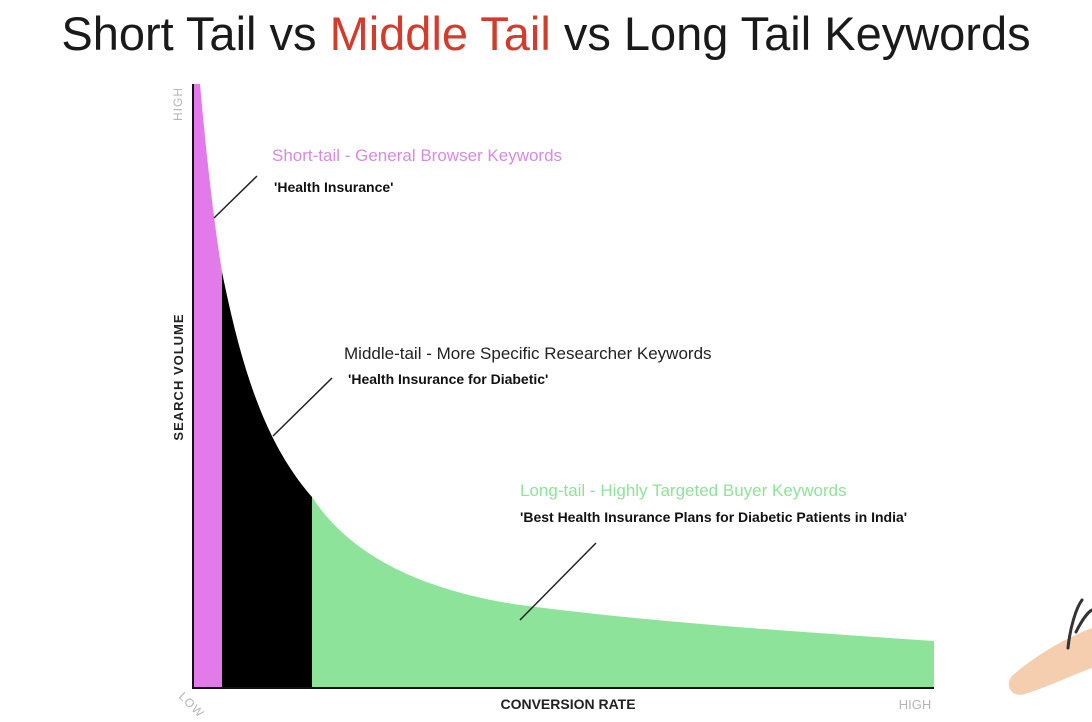 The width and height of the screenshot is (1092, 722). Describe the element at coordinates (302, 407) in the screenshot. I see `middle-tail-pointer` at that location.